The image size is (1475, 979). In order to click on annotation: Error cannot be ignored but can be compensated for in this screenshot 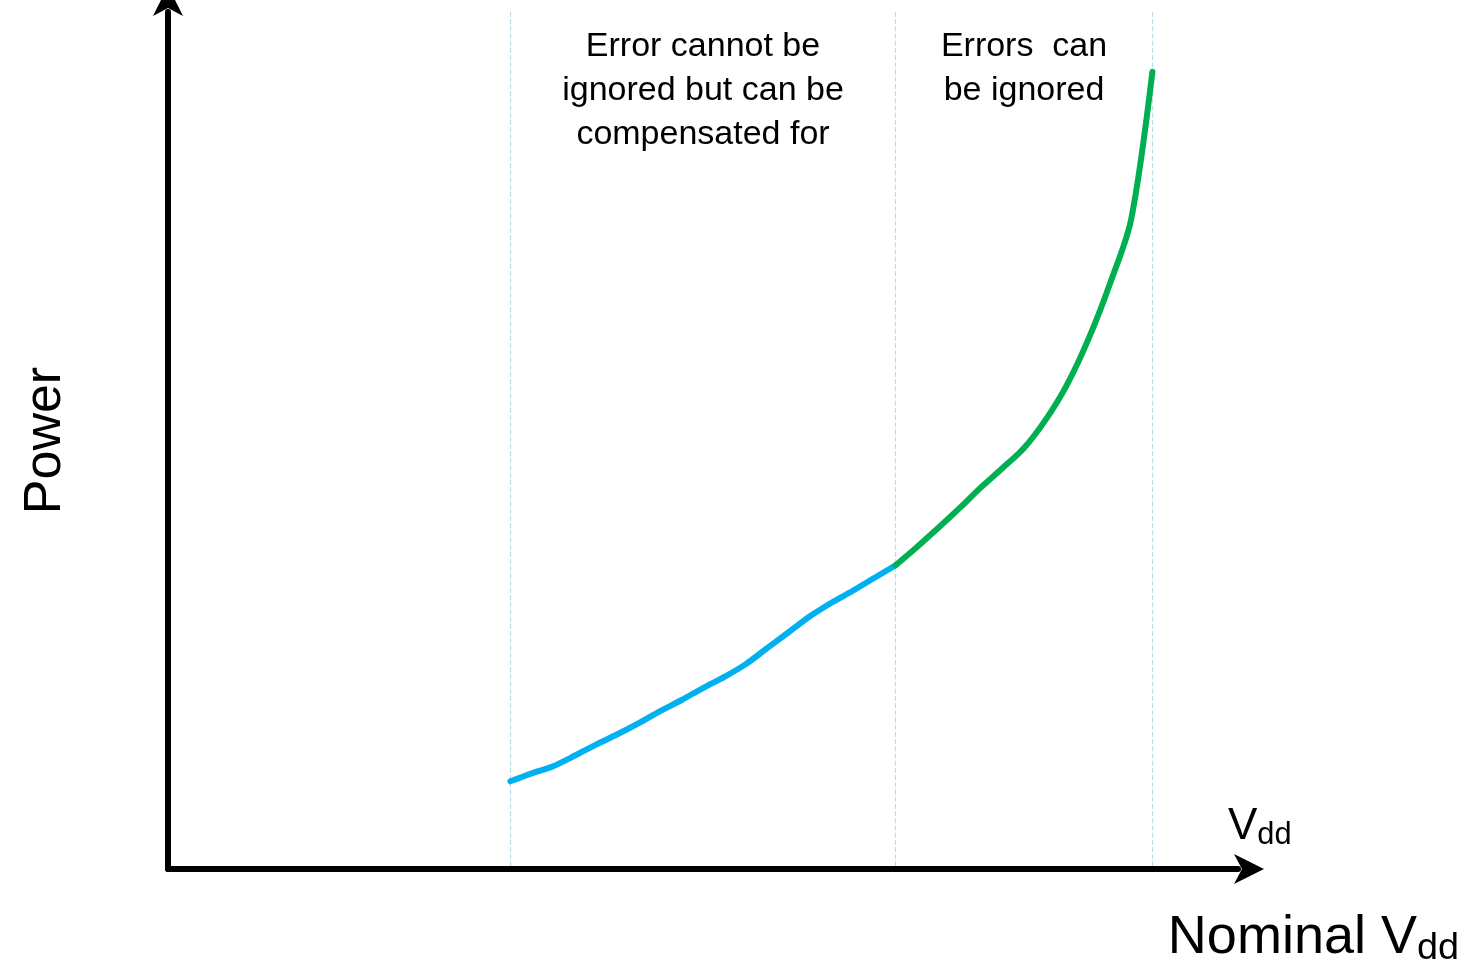, I will do `click(703, 88)`.